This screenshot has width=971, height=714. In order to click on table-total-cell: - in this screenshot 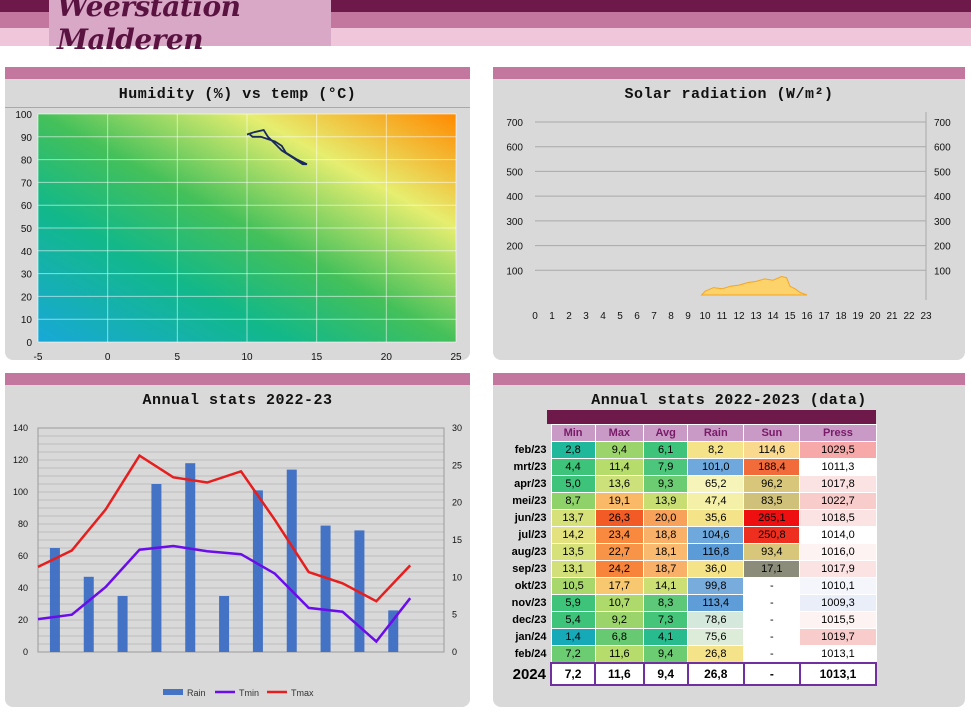, I will do `click(771, 674)`.